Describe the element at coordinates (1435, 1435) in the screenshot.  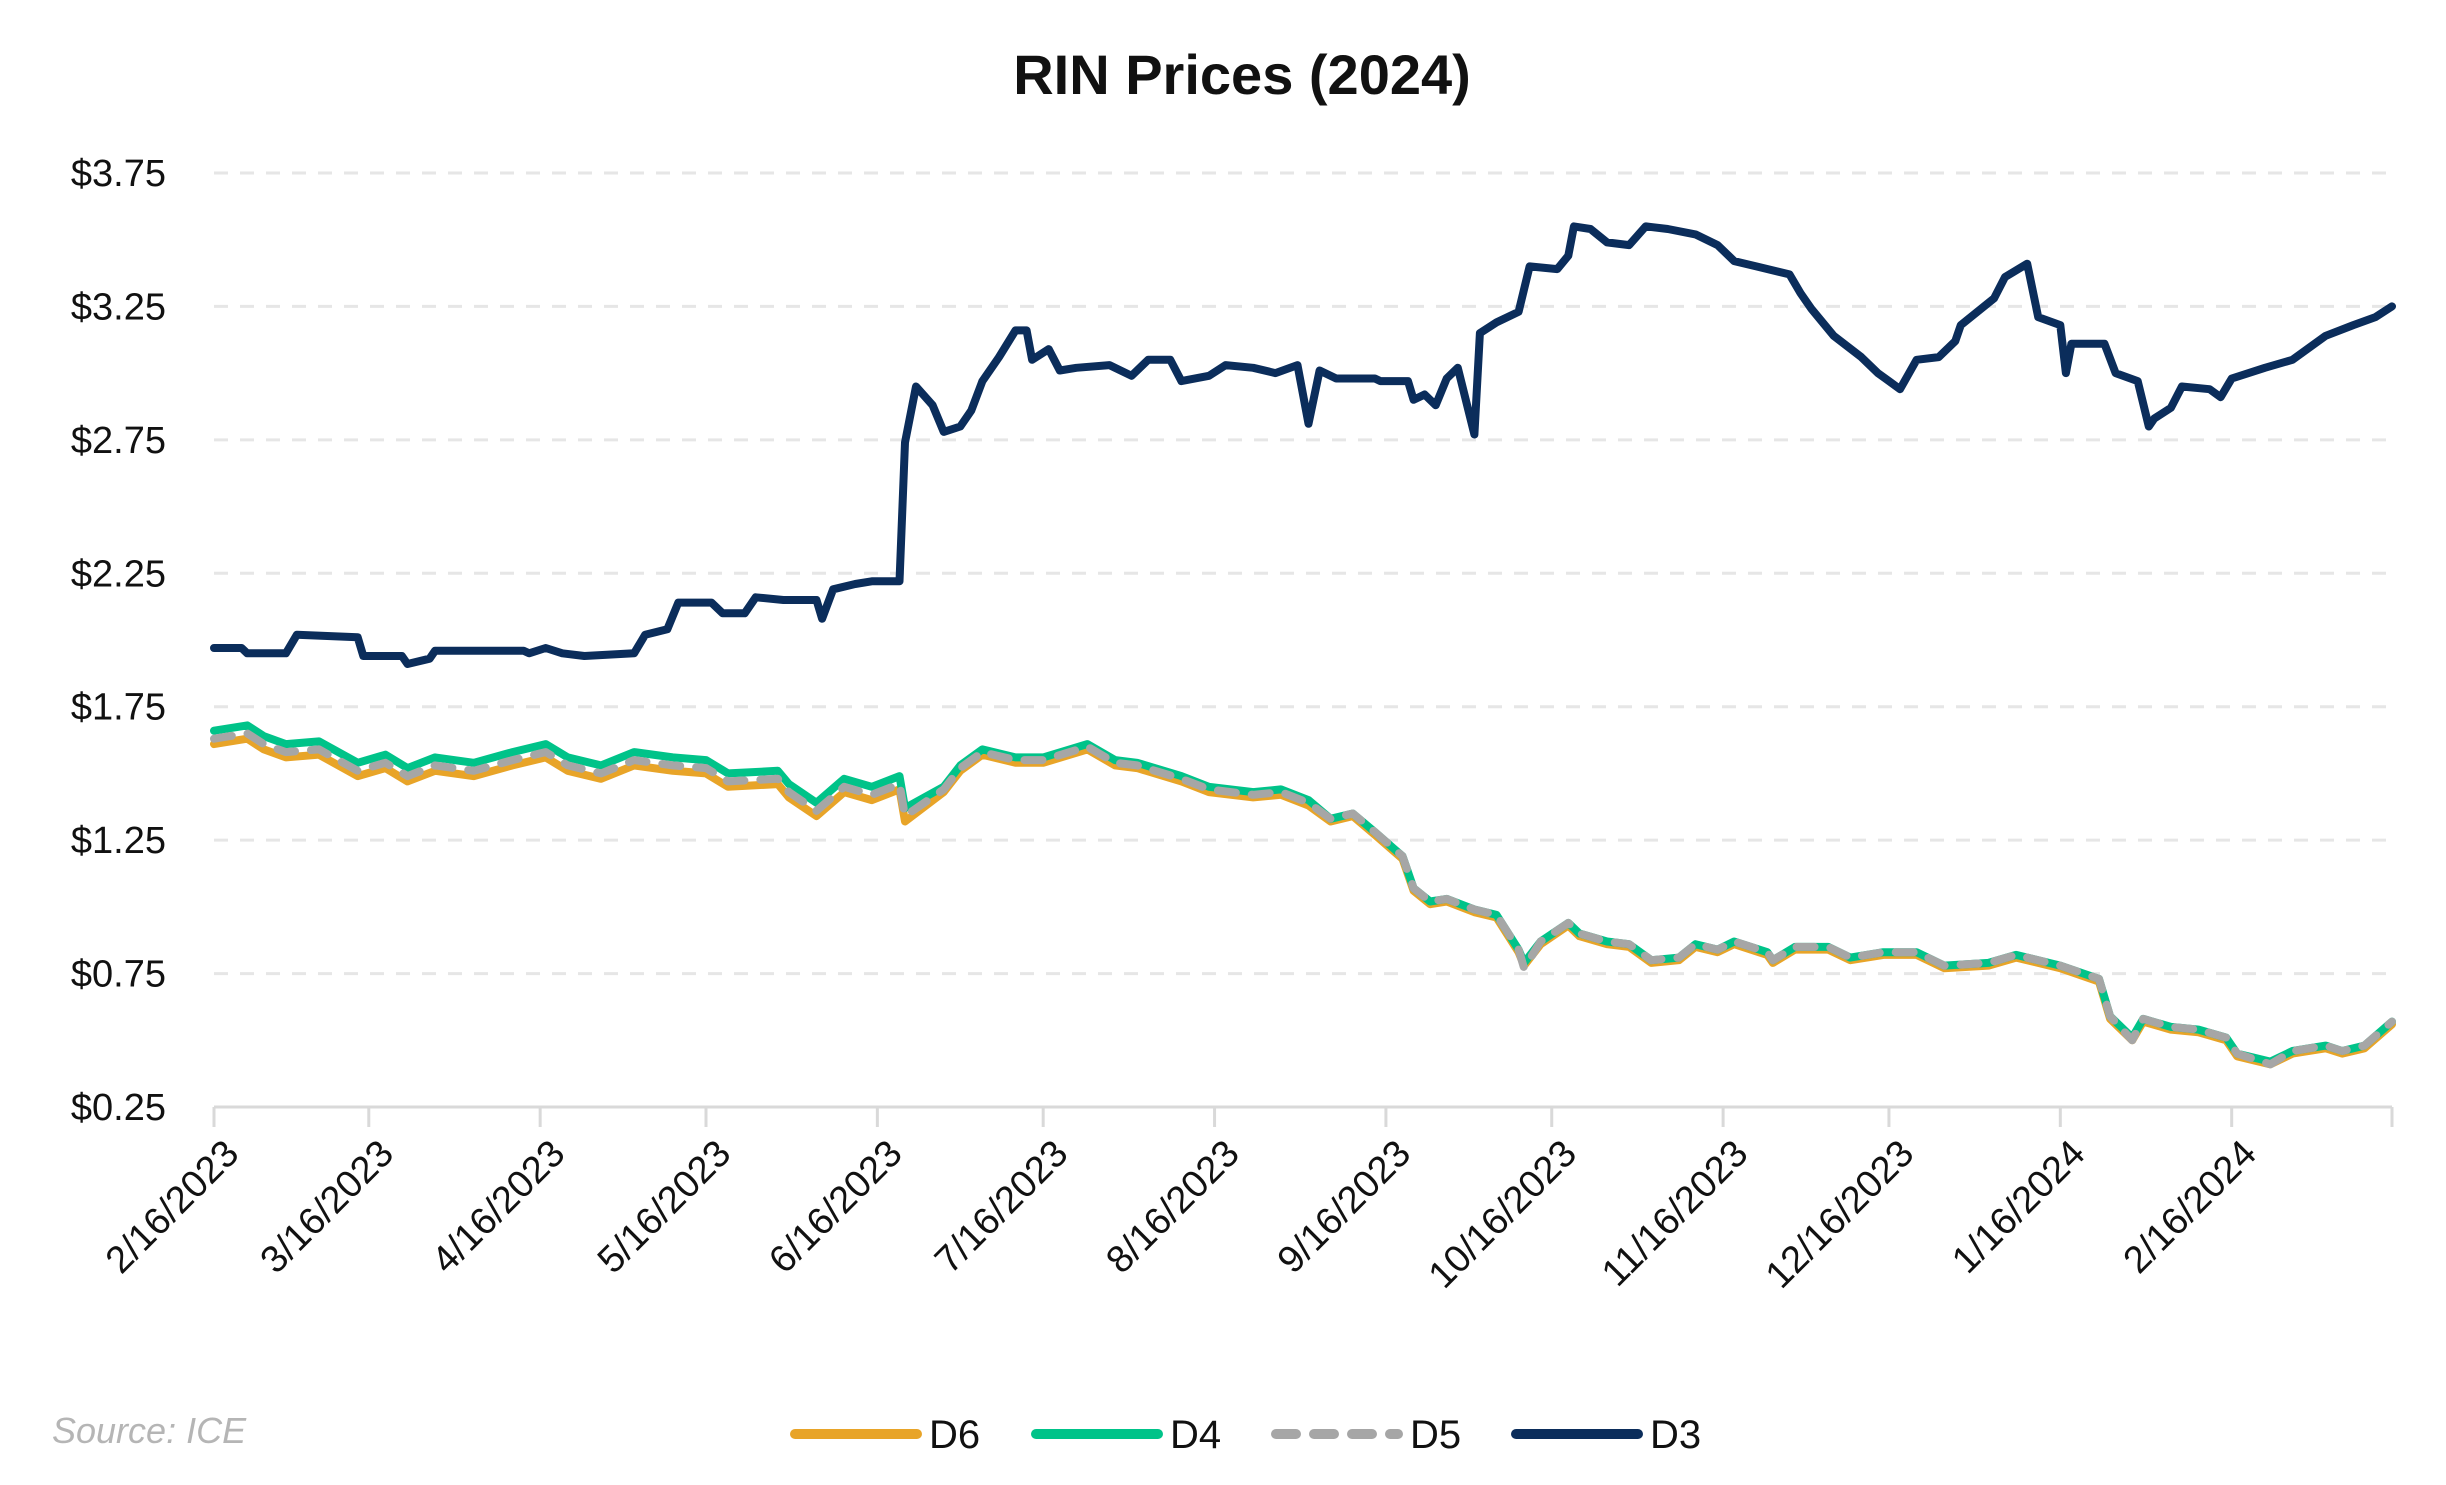
I see `legend-label-d5: D5` at that location.